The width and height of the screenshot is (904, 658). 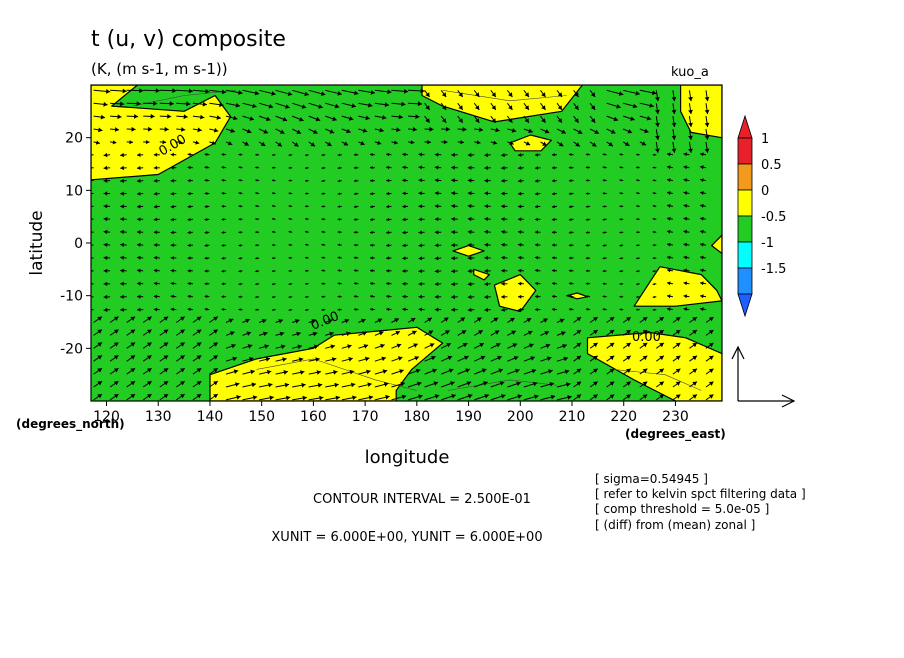 I want to click on x-tick-label: 130, so click(x=158, y=417).